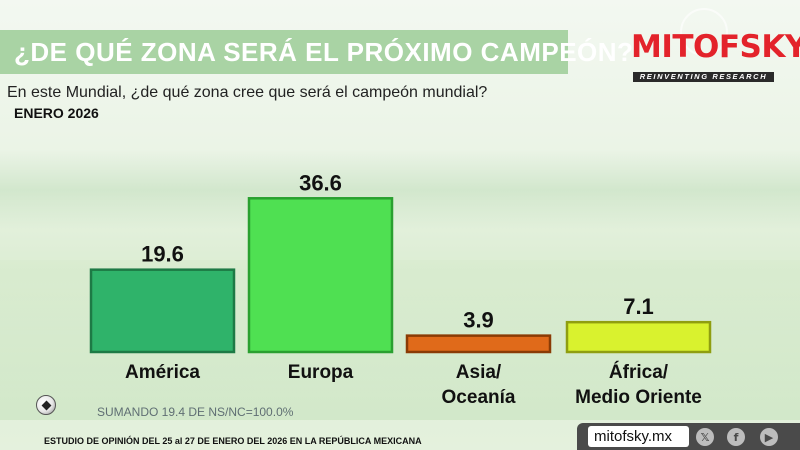 Image resolution: width=800 pixels, height=450 pixels. Describe the element at coordinates (736, 437) in the screenshot. I see `facebook-icon: f` at that location.